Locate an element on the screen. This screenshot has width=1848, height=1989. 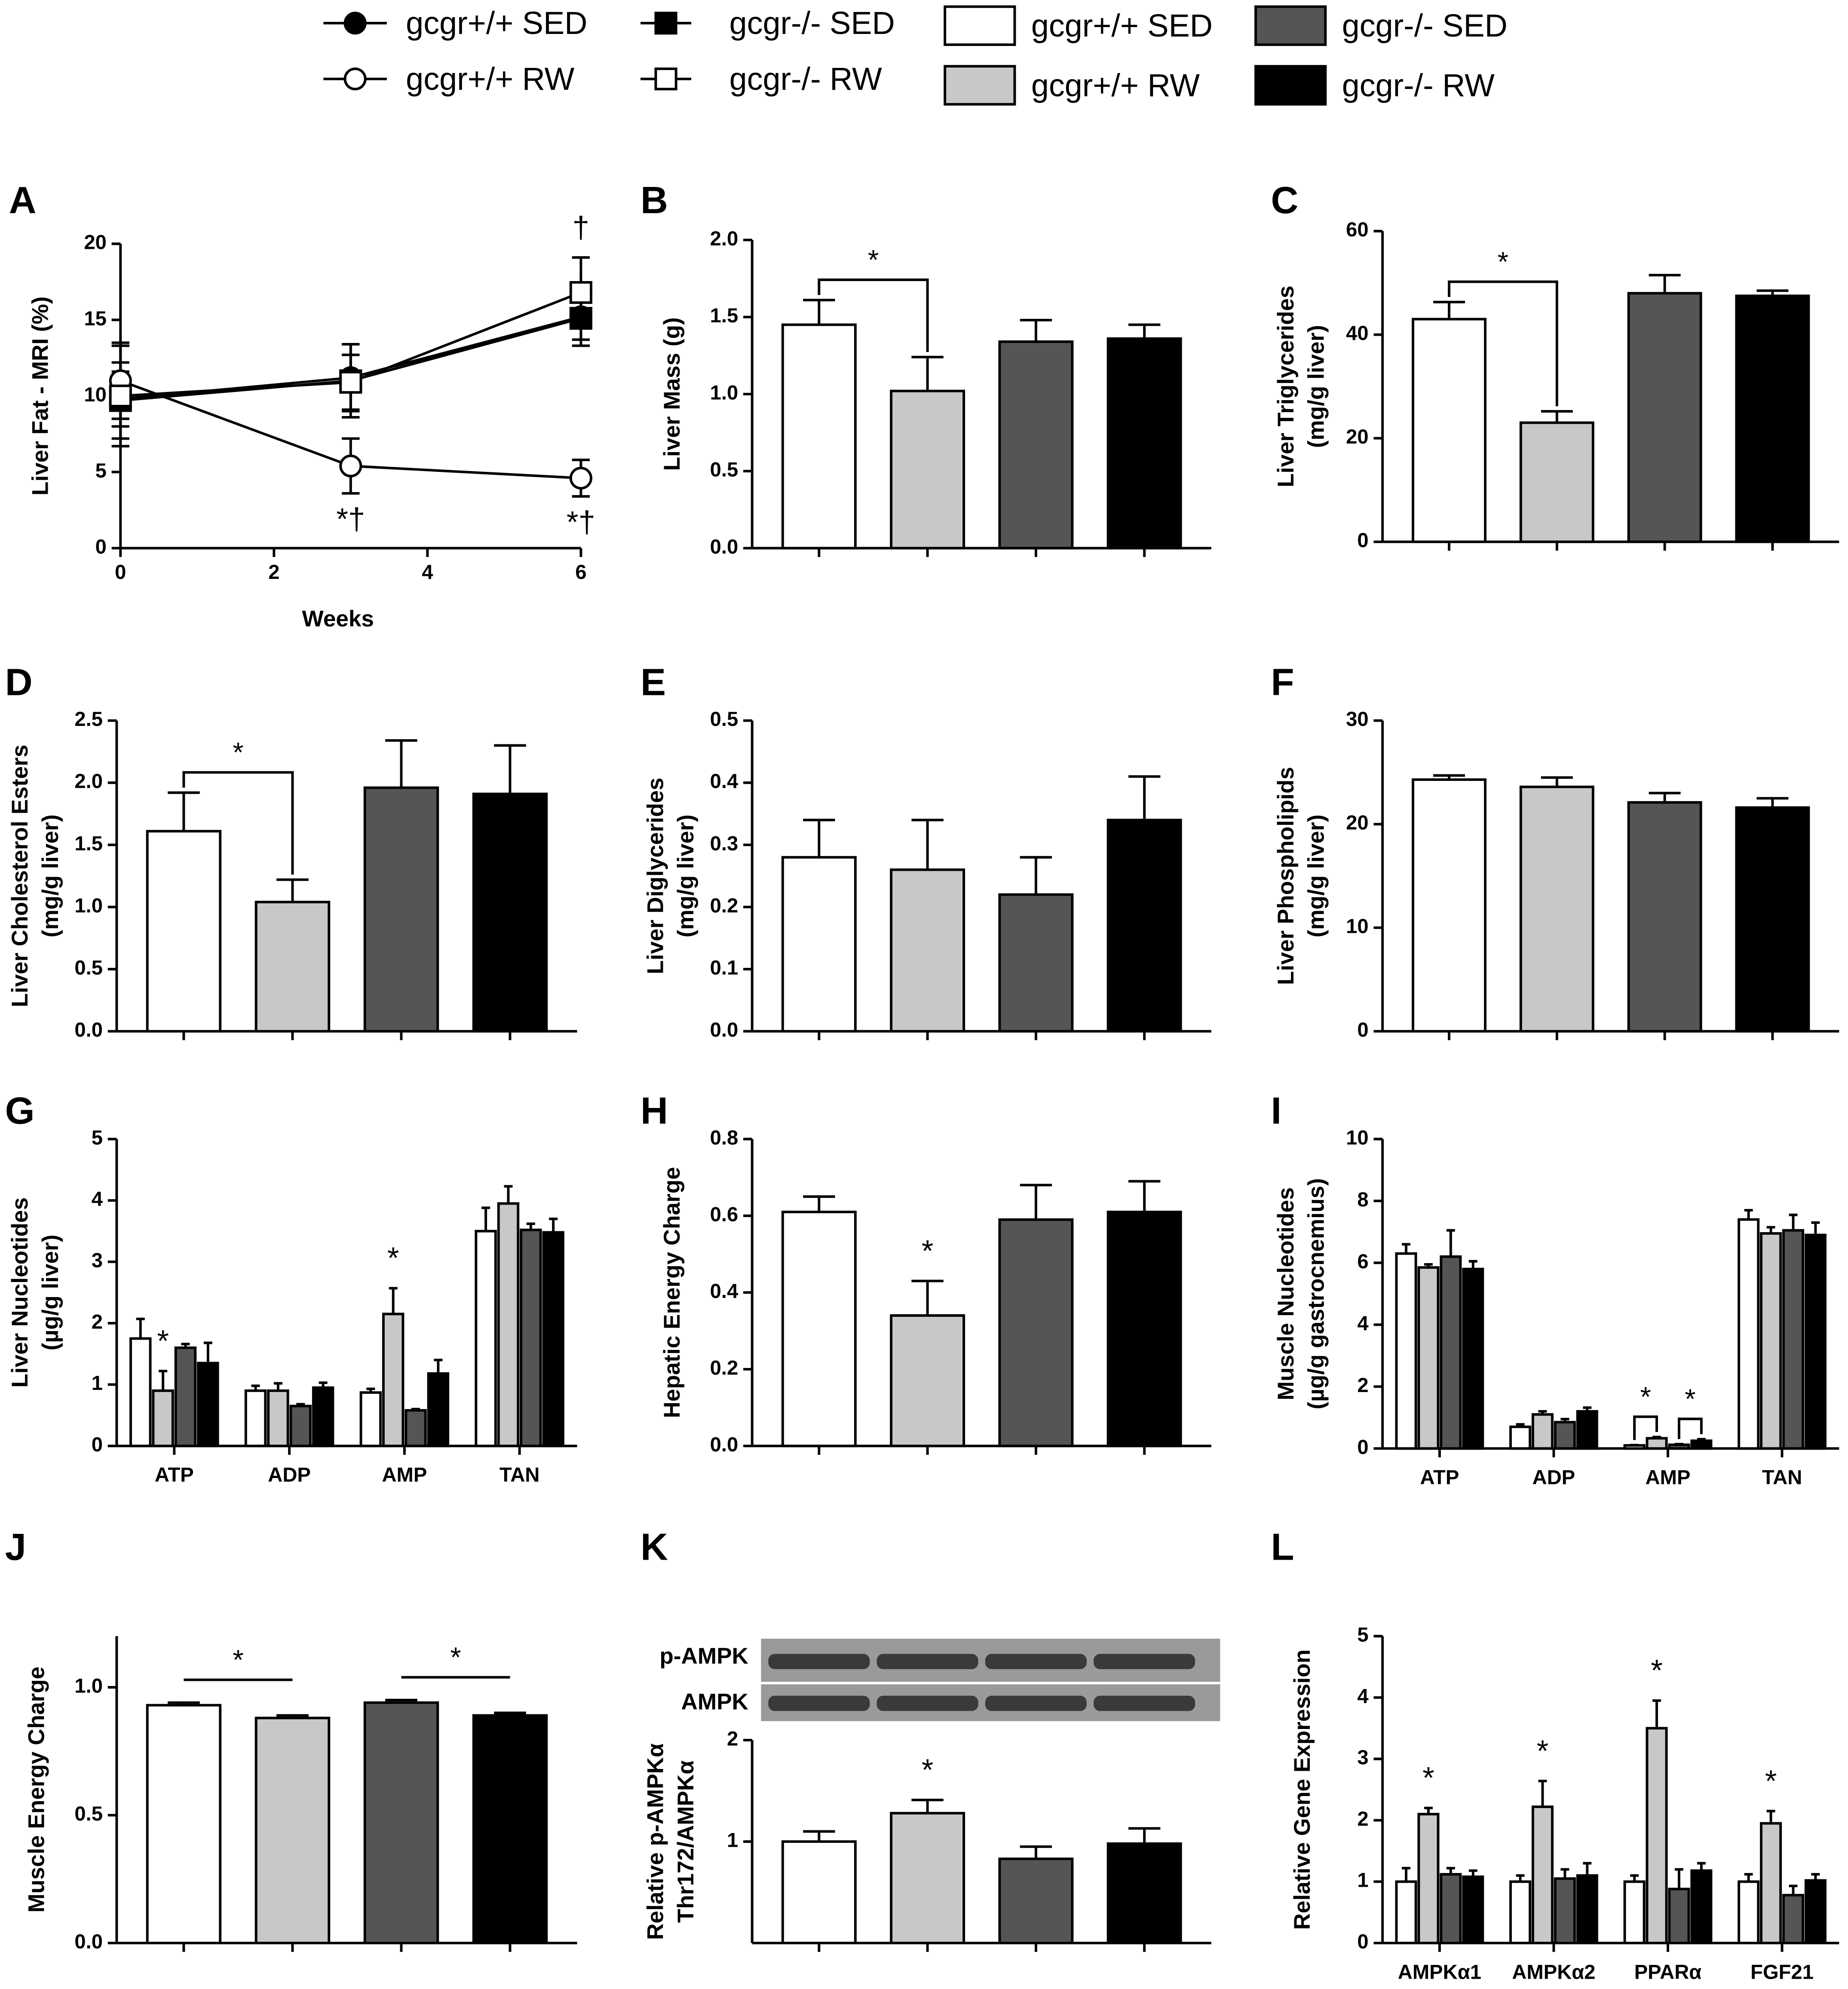
x-tick-label: 4 is located at coordinates (427, 572).